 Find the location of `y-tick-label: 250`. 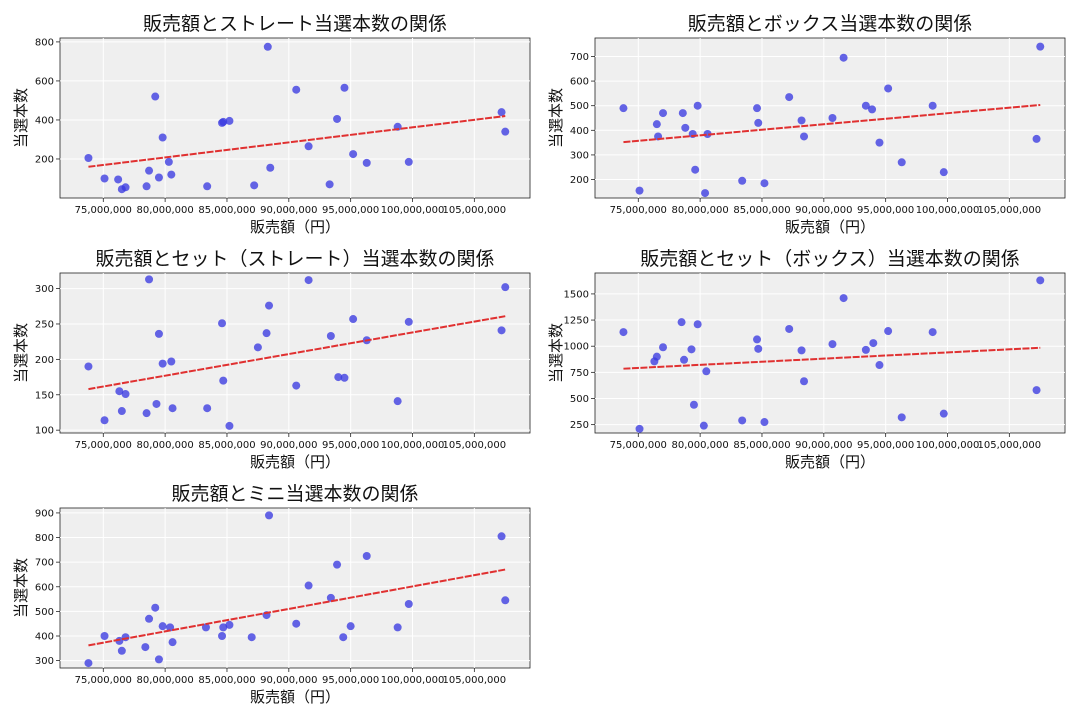

y-tick-label: 250 is located at coordinates (579, 425).